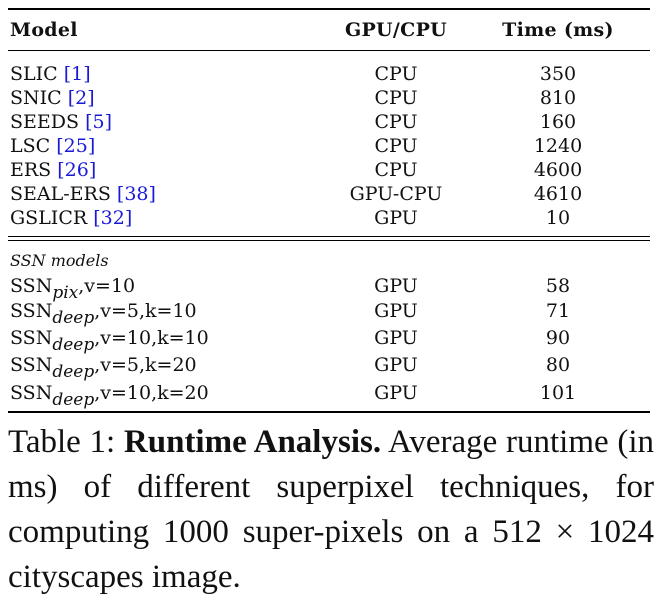 The image size is (662, 600). I want to click on model-name: ERS, so click(31, 170).